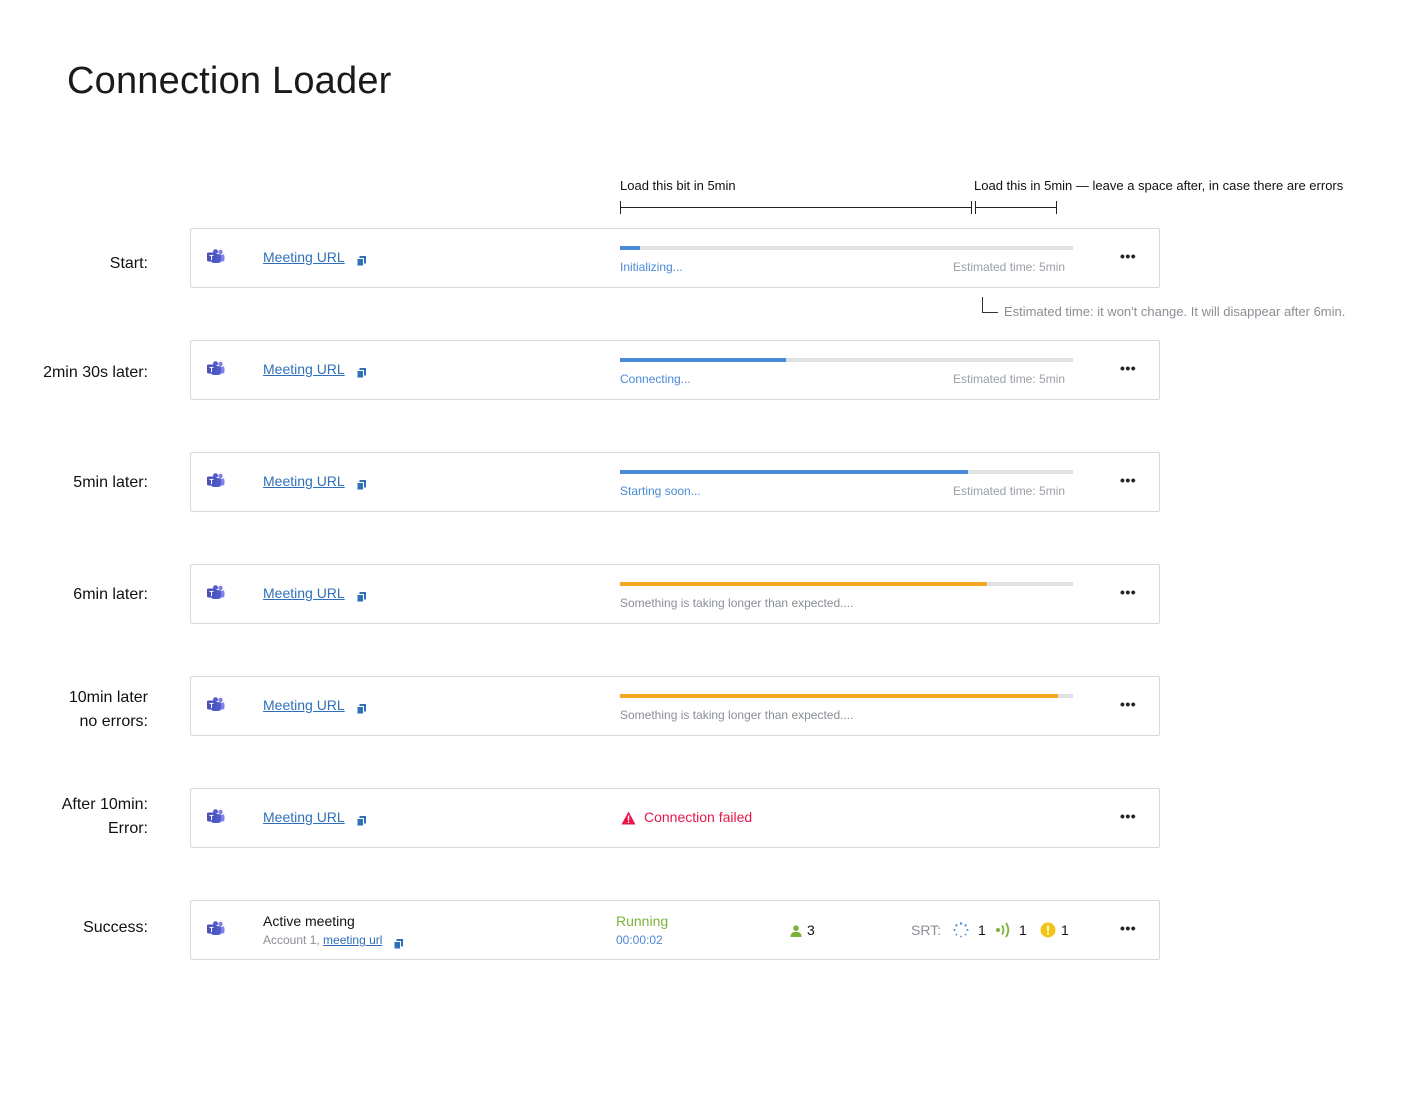 This screenshot has width=1415, height=1101. I want to click on row-label-line: Error:, so click(128, 828).